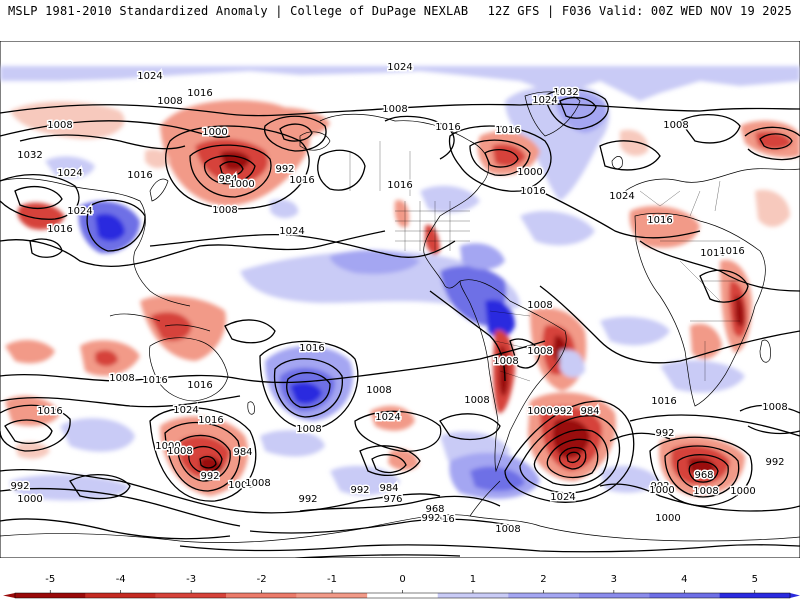  Describe the element at coordinates (684, 579) in the screenshot. I see `colorbar-tick-label: 4` at that location.